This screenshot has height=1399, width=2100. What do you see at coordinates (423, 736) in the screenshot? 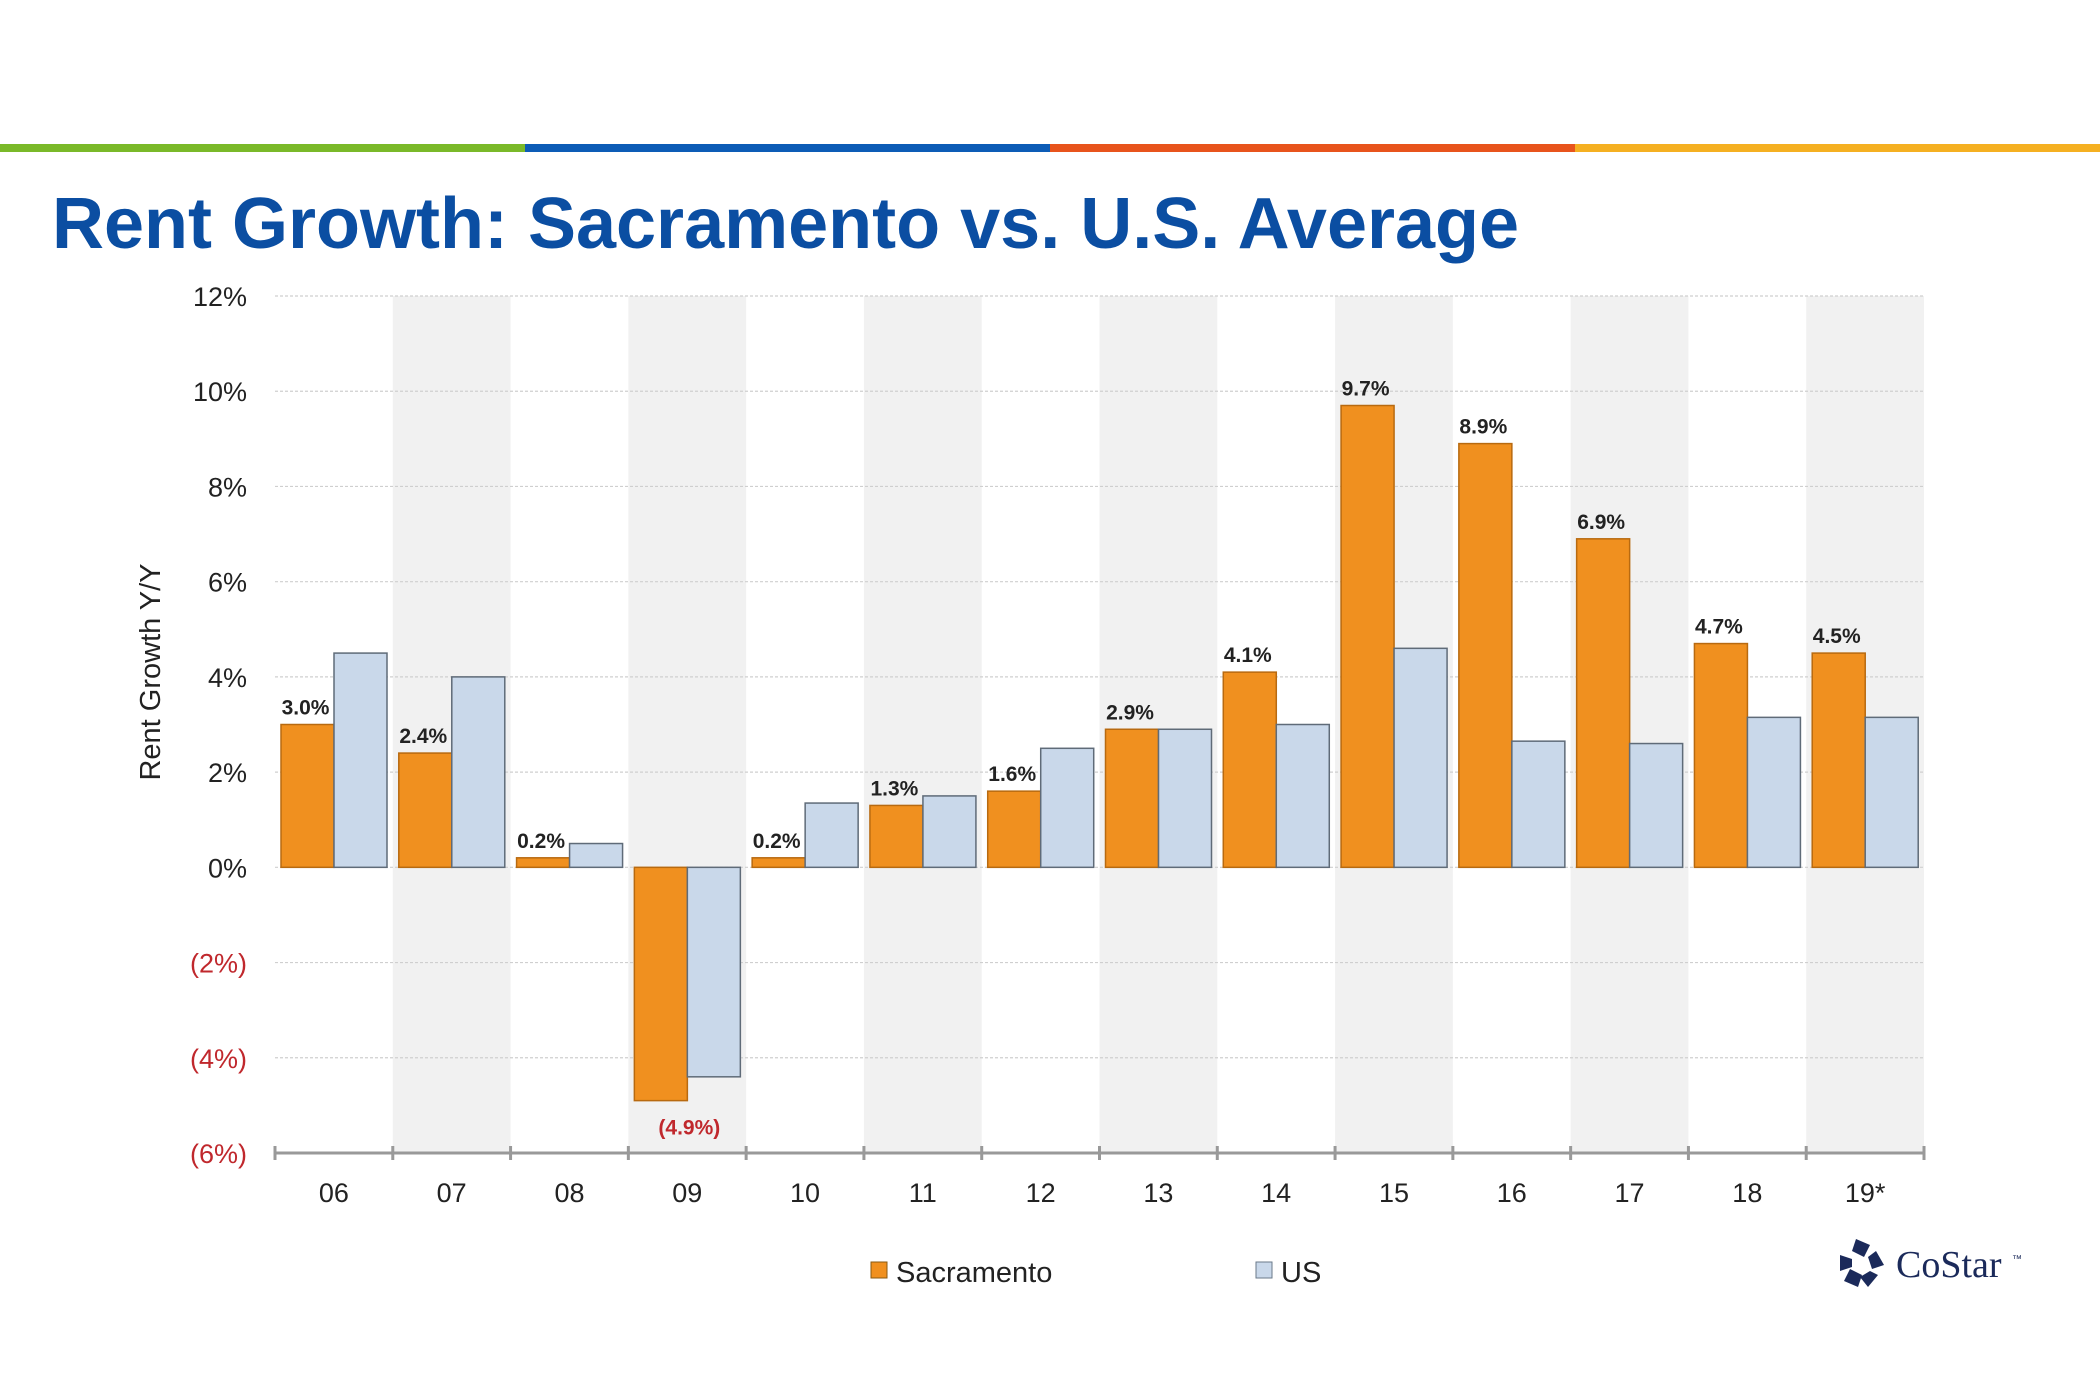
I see `data-label: 2.4%` at bounding box center [423, 736].